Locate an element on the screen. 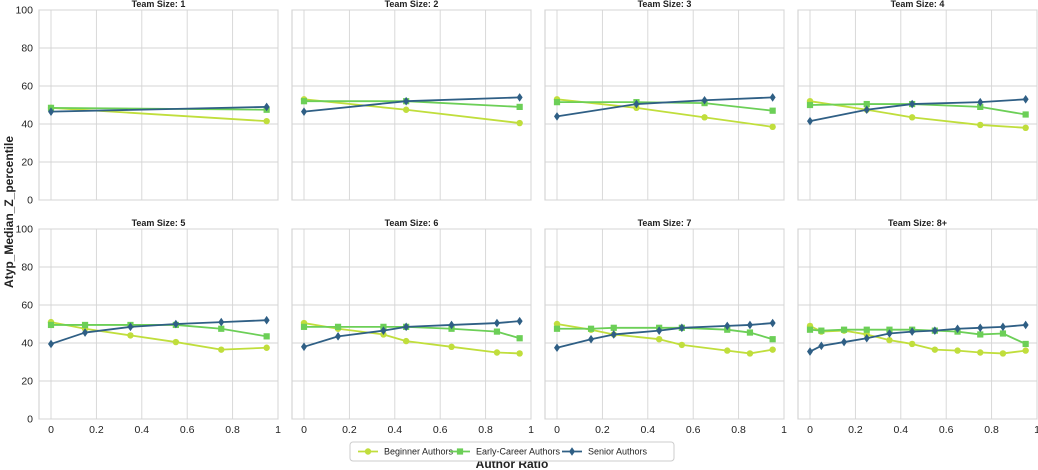 This screenshot has width=1038, height=470. y-tick-label: 20 is located at coordinates (27, 163).